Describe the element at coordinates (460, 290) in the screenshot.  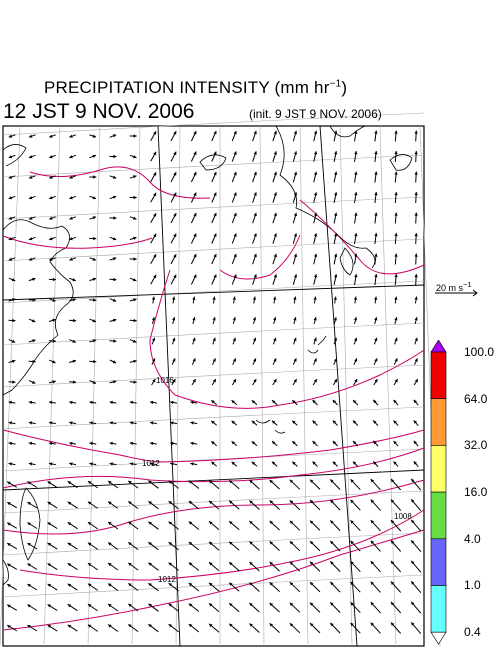
I see `reference-vector: 20 m s−1` at that location.